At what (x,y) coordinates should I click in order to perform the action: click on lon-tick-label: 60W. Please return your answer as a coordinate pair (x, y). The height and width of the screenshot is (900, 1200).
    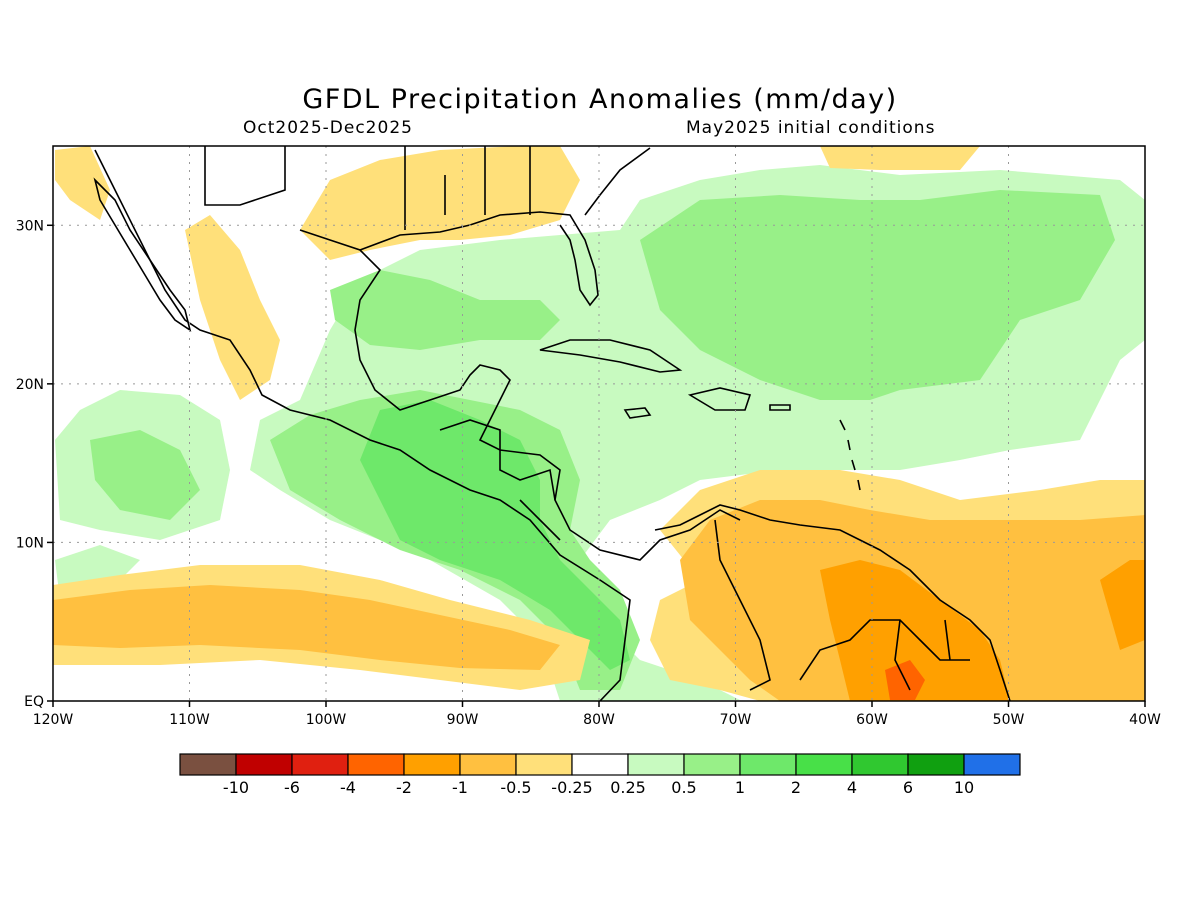
    Looking at the image, I should click on (872, 720).